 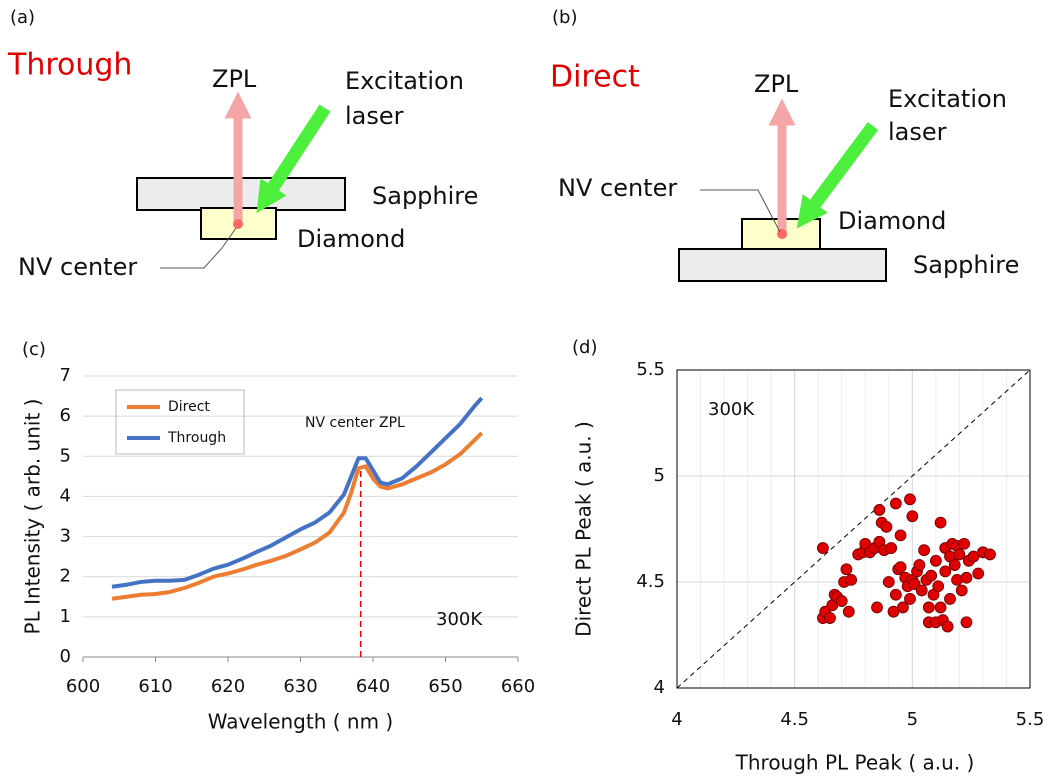 What do you see at coordinates (731, 409) in the screenshot?
I see `temperature-label: 300K` at bounding box center [731, 409].